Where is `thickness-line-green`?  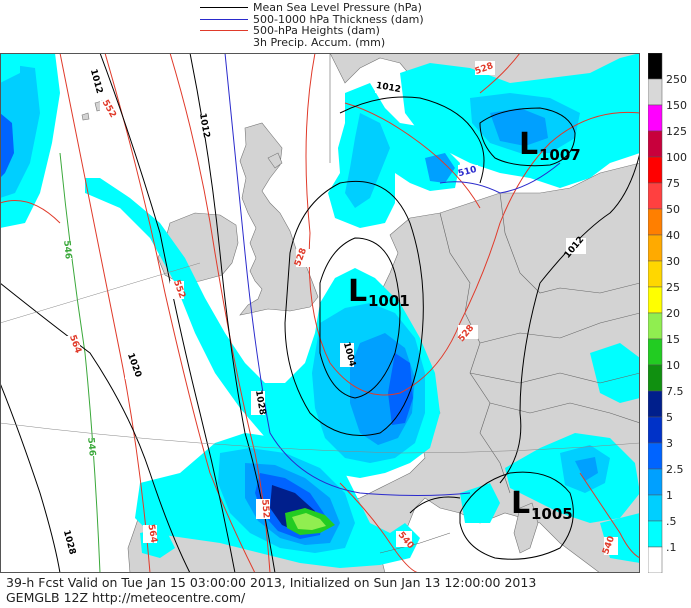 thickness-line-green is located at coordinates (80, 362).